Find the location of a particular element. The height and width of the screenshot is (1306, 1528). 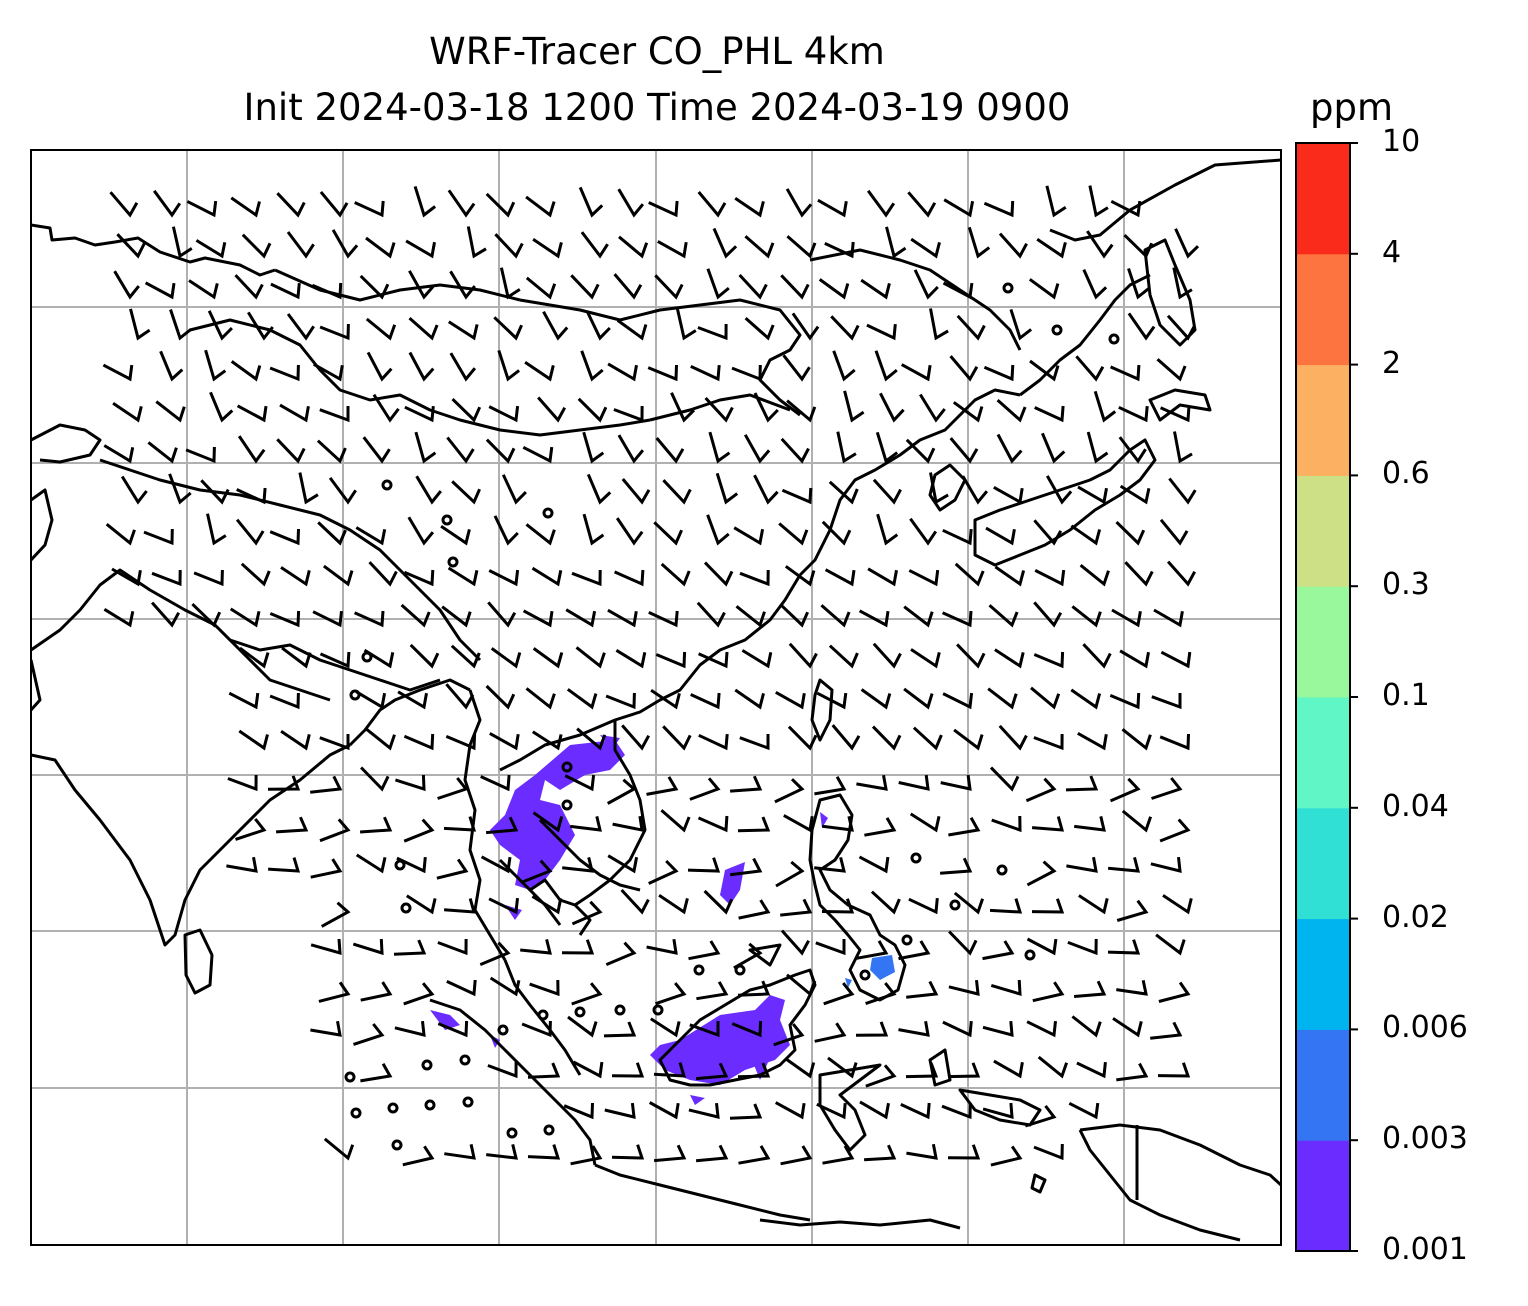

map-title-line-1: WRF-Tracer CO_PHL 4km is located at coordinates (657, 51).